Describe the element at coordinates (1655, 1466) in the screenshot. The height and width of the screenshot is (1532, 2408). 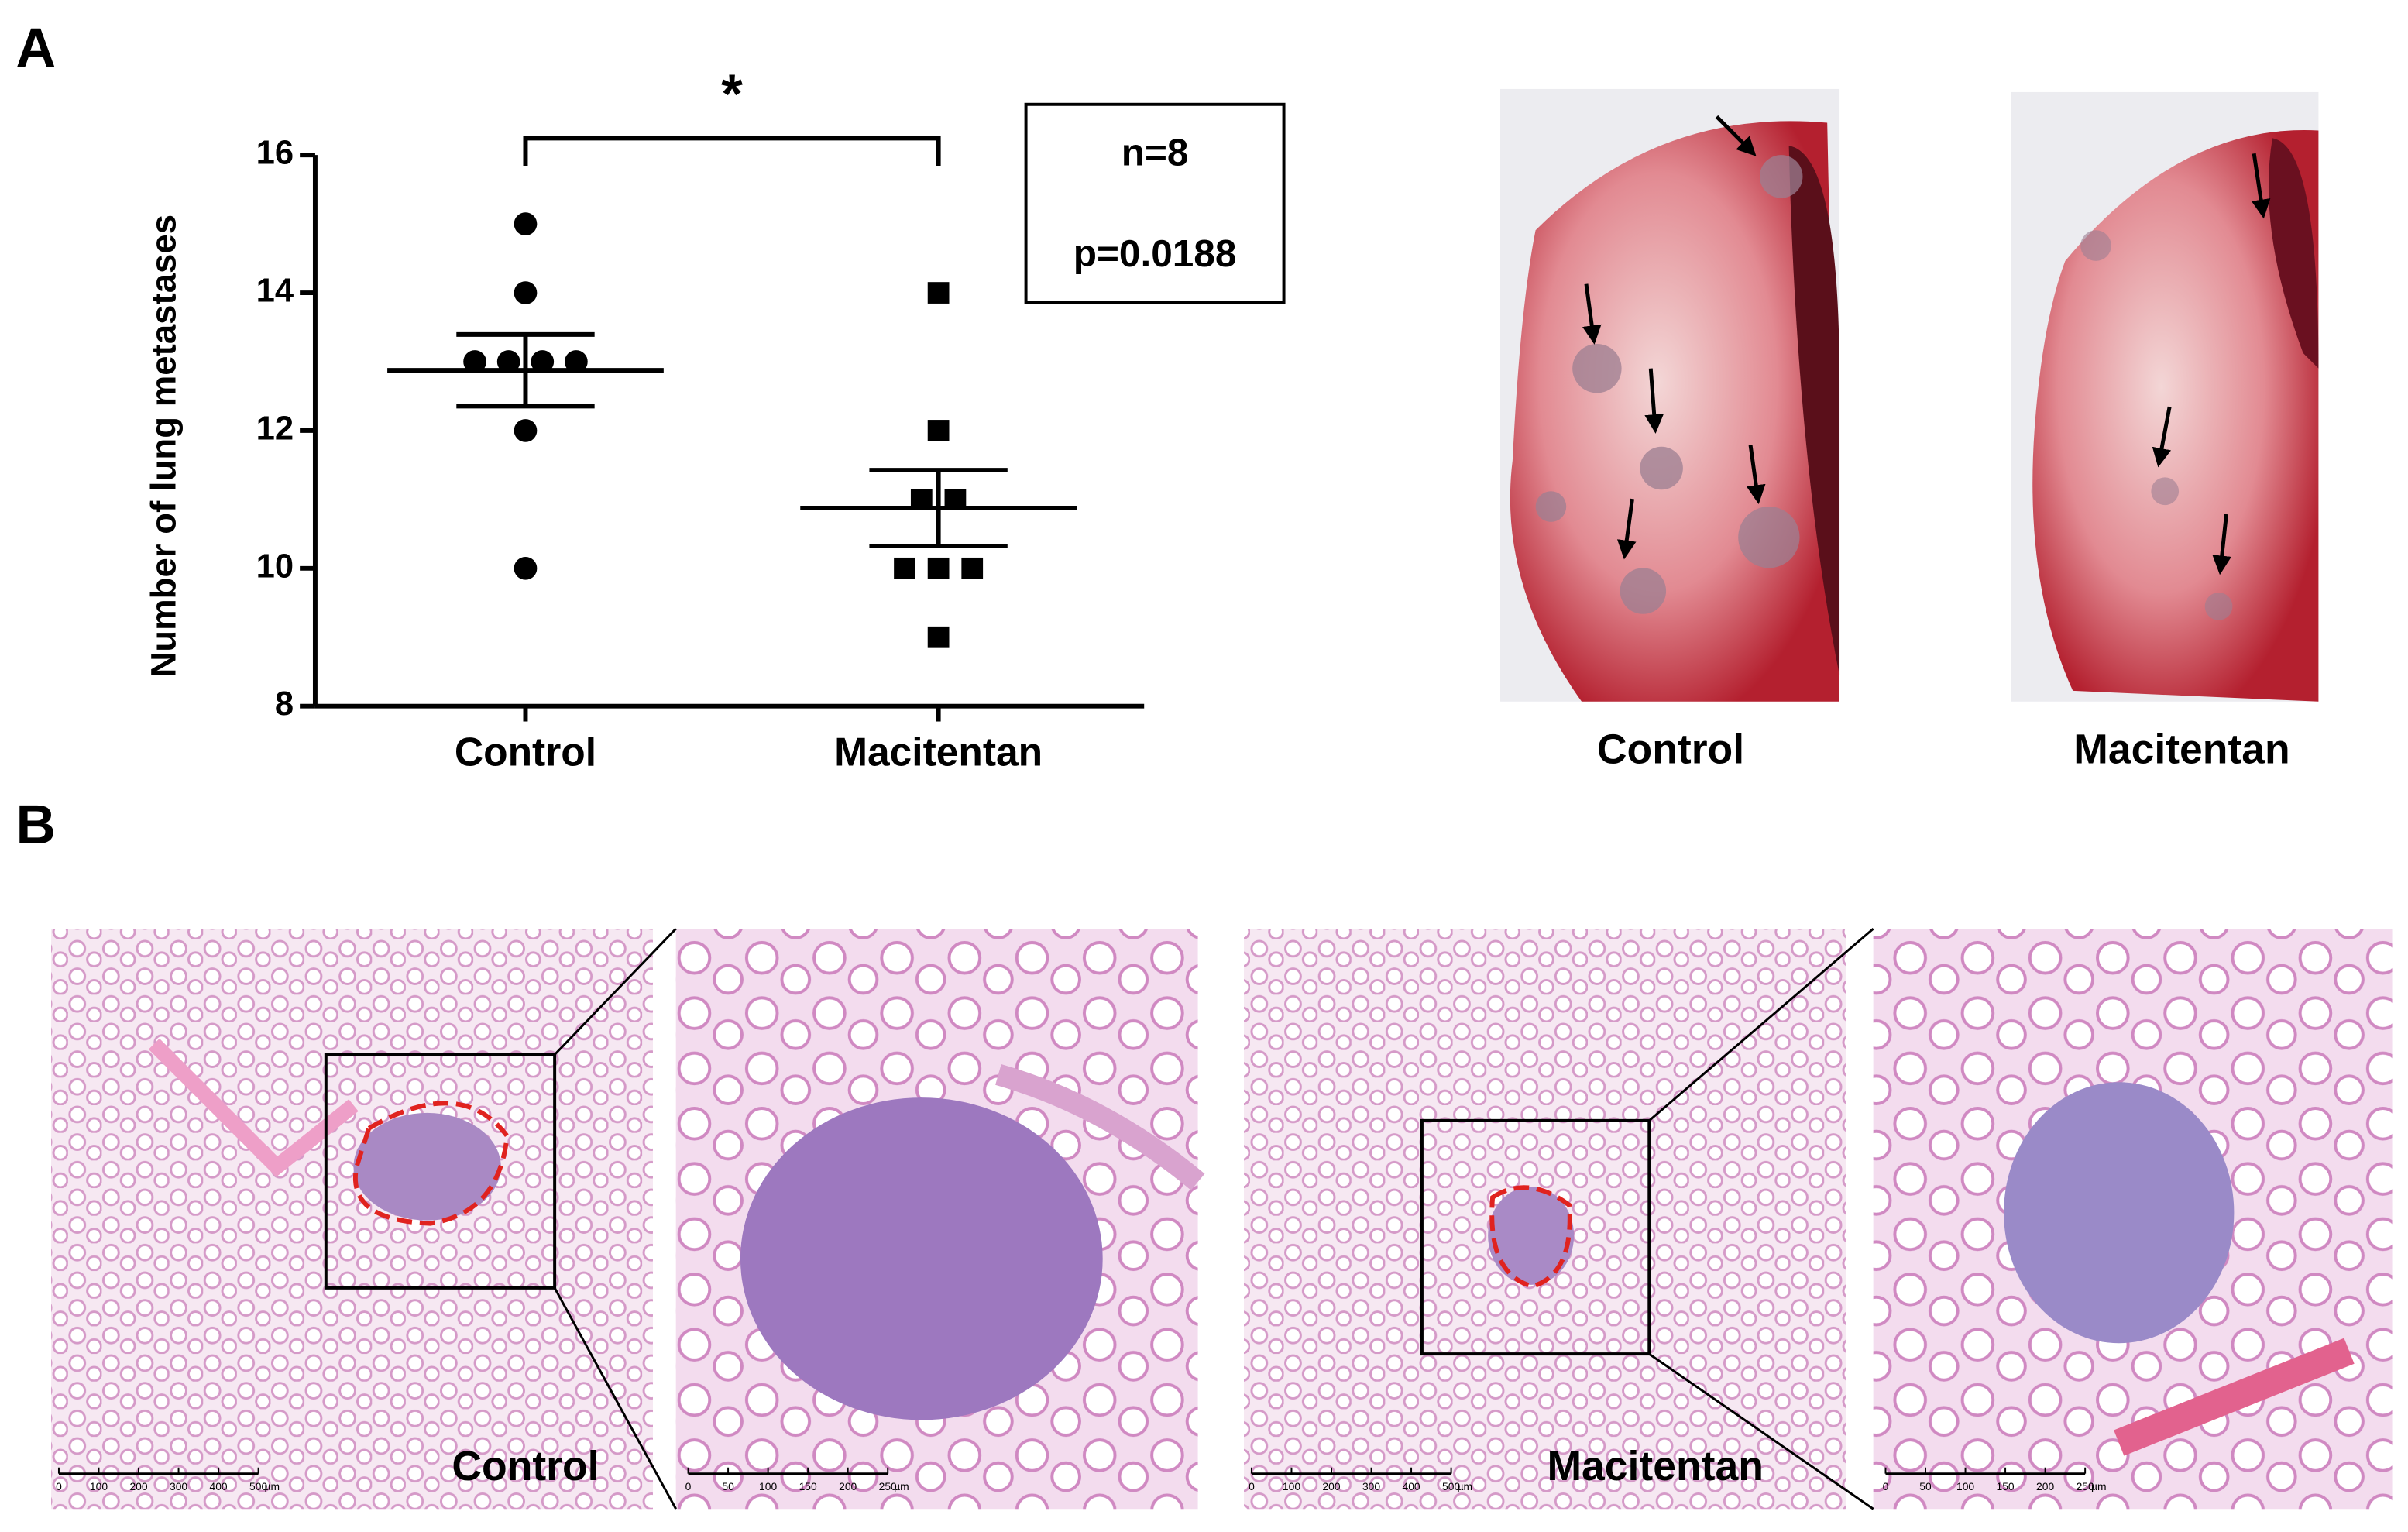
I see `histology-label: Macitentan` at that location.